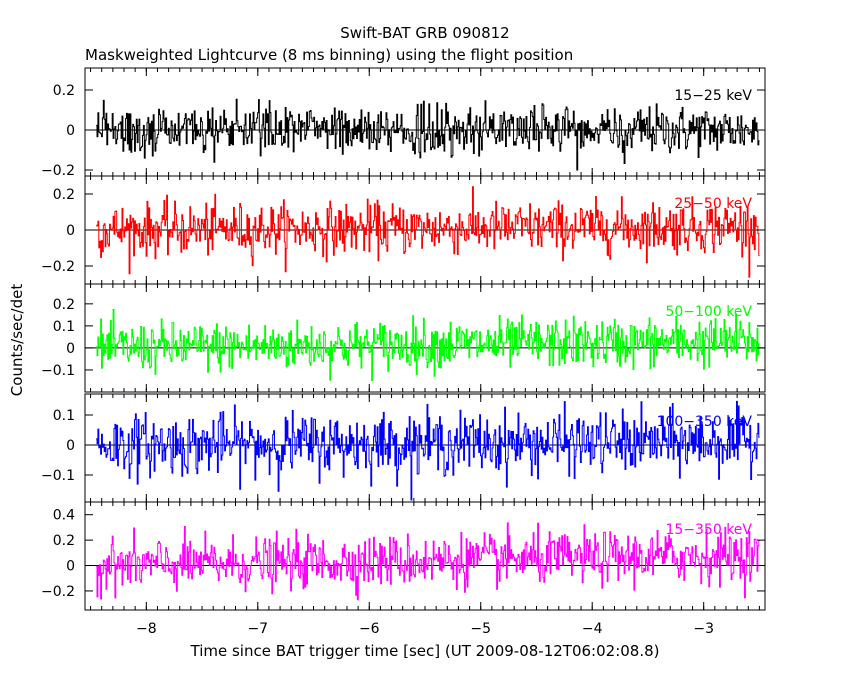 This screenshot has width=850, height=680. Describe the element at coordinates (369, 629) in the screenshot. I see `x-tick-label: −6` at that location.